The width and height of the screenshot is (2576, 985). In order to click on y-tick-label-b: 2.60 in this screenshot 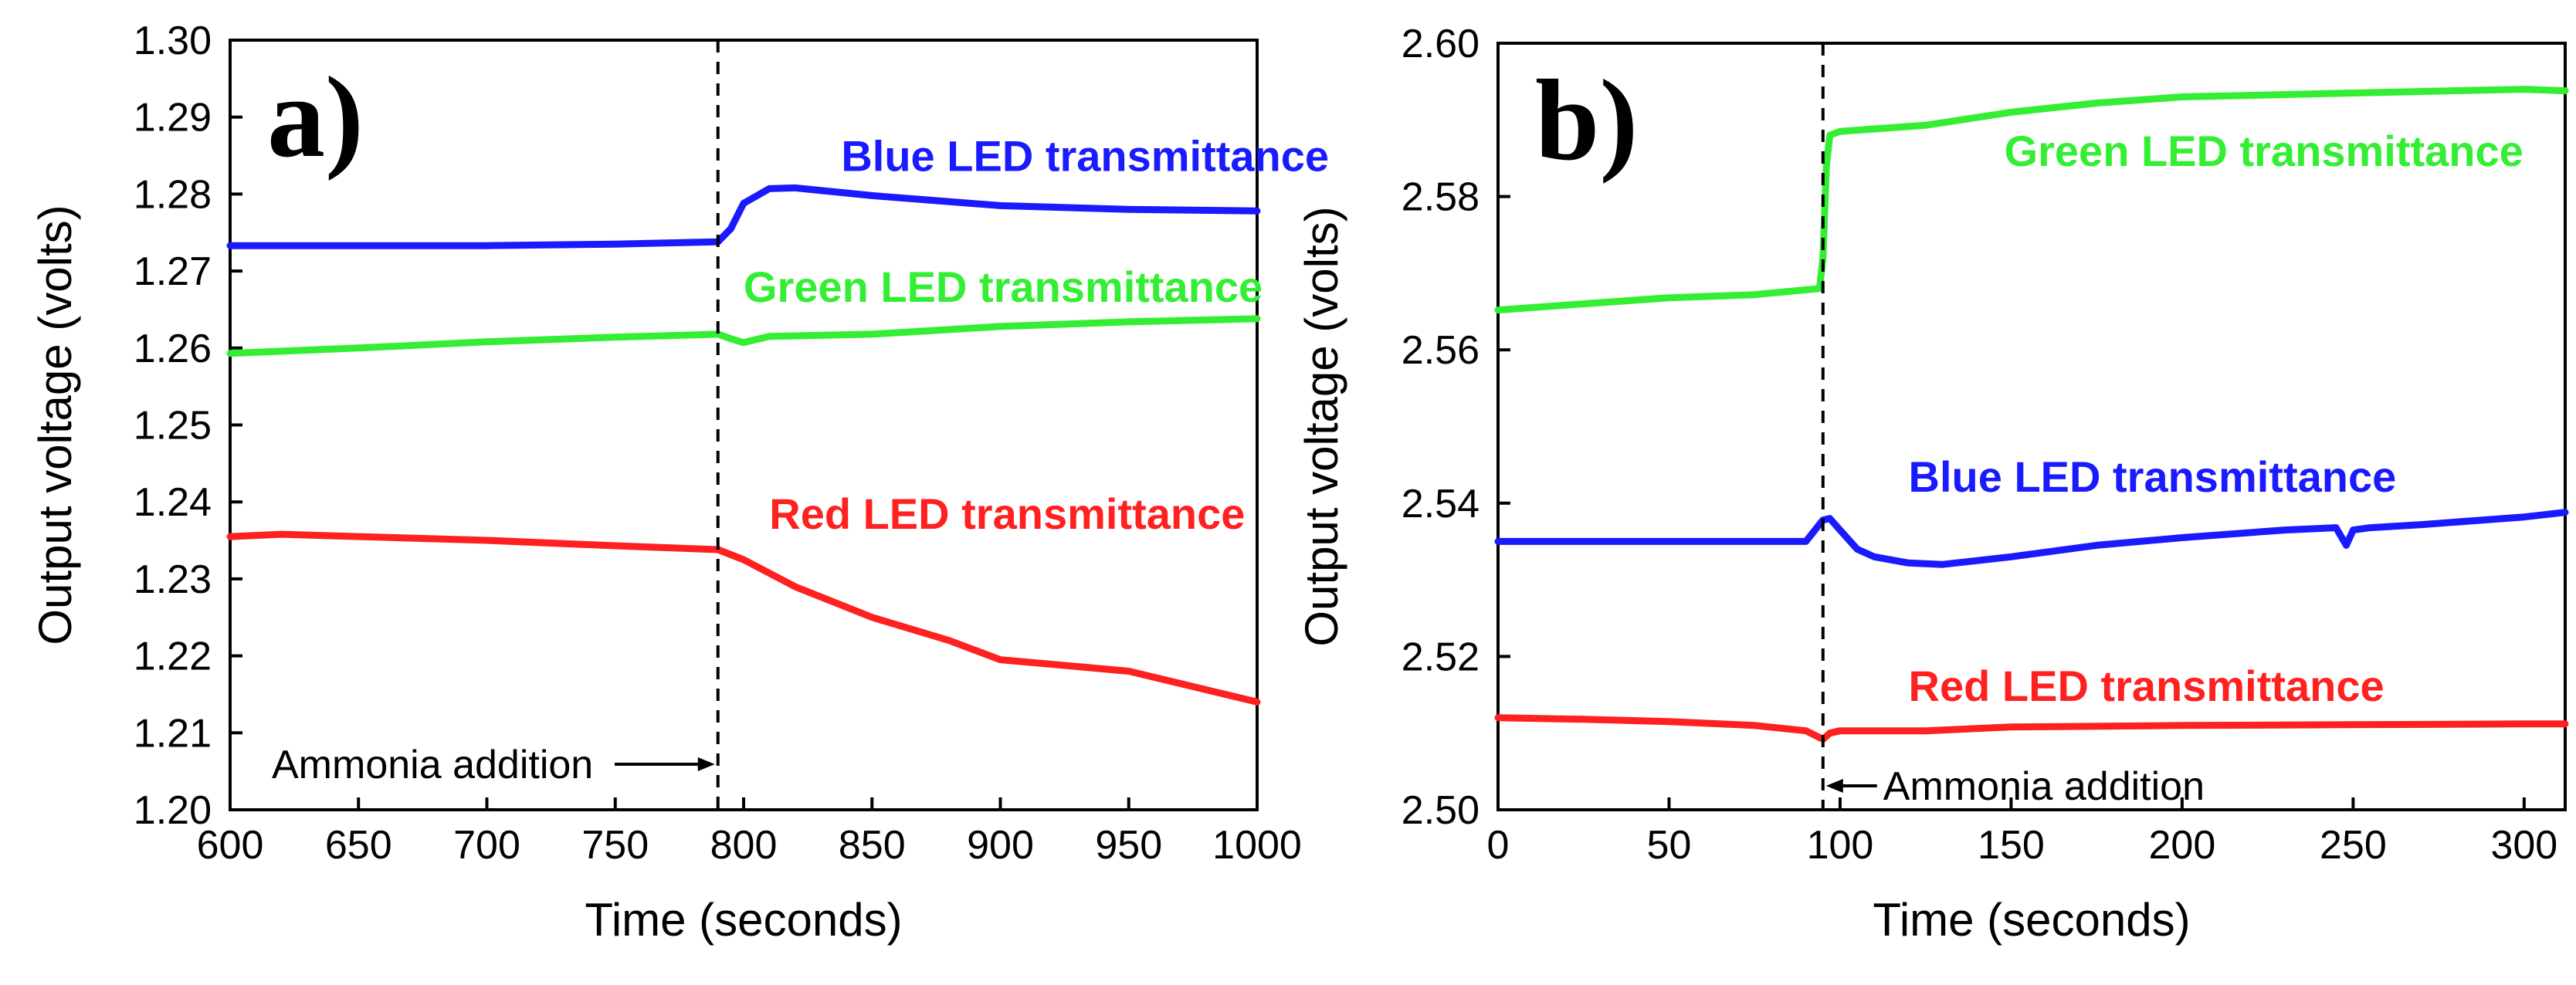, I will do `click(1441, 44)`.